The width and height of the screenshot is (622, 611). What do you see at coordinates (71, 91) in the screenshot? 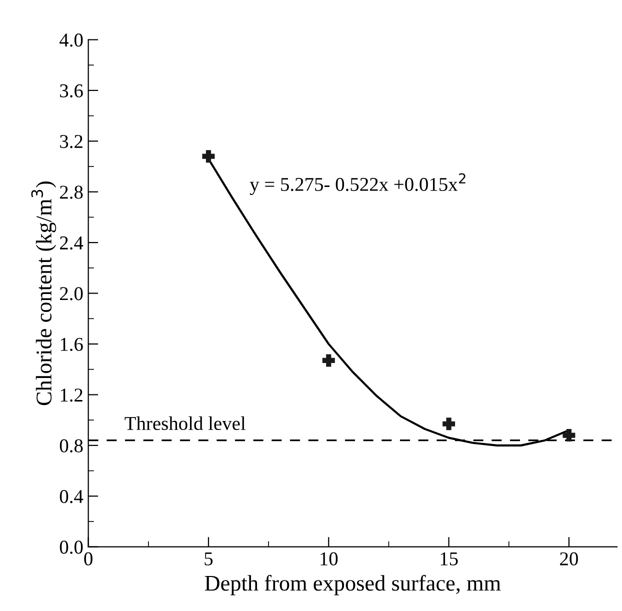
I see `y-tick-label: 3.6` at bounding box center [71, 91].